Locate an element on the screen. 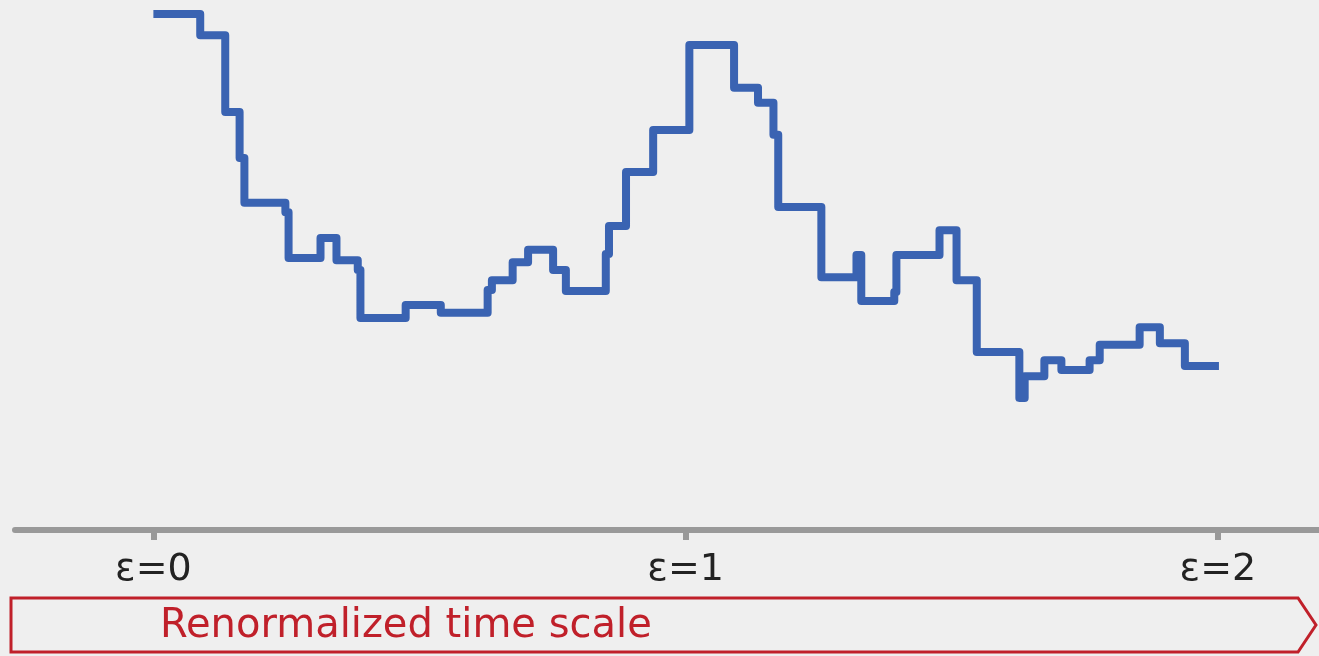  x-tick-label: ε=1 is located at coordinates (685, 567).